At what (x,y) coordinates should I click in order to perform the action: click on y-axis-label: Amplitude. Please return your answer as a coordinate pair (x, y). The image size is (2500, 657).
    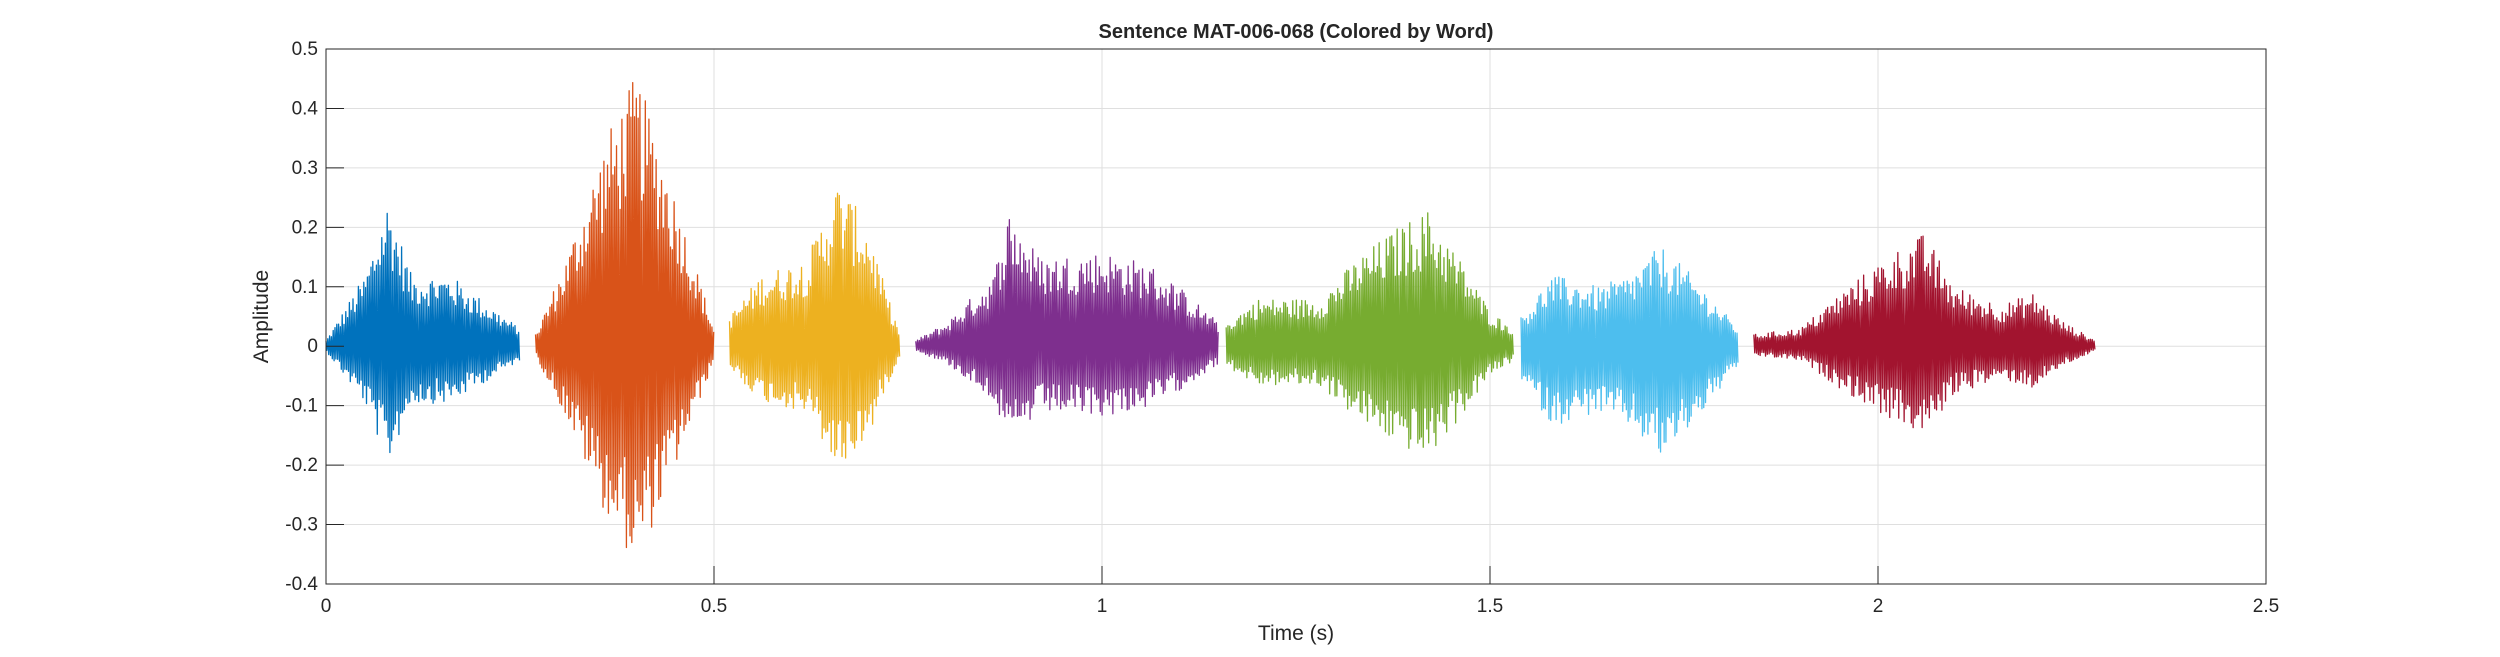
    Looking at the image, I should click on (261, 316).